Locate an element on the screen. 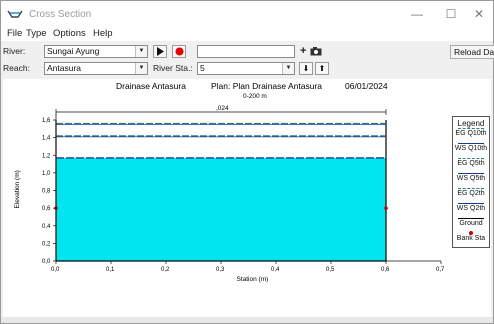  plus-button: + is located at coordinates (303, 51).